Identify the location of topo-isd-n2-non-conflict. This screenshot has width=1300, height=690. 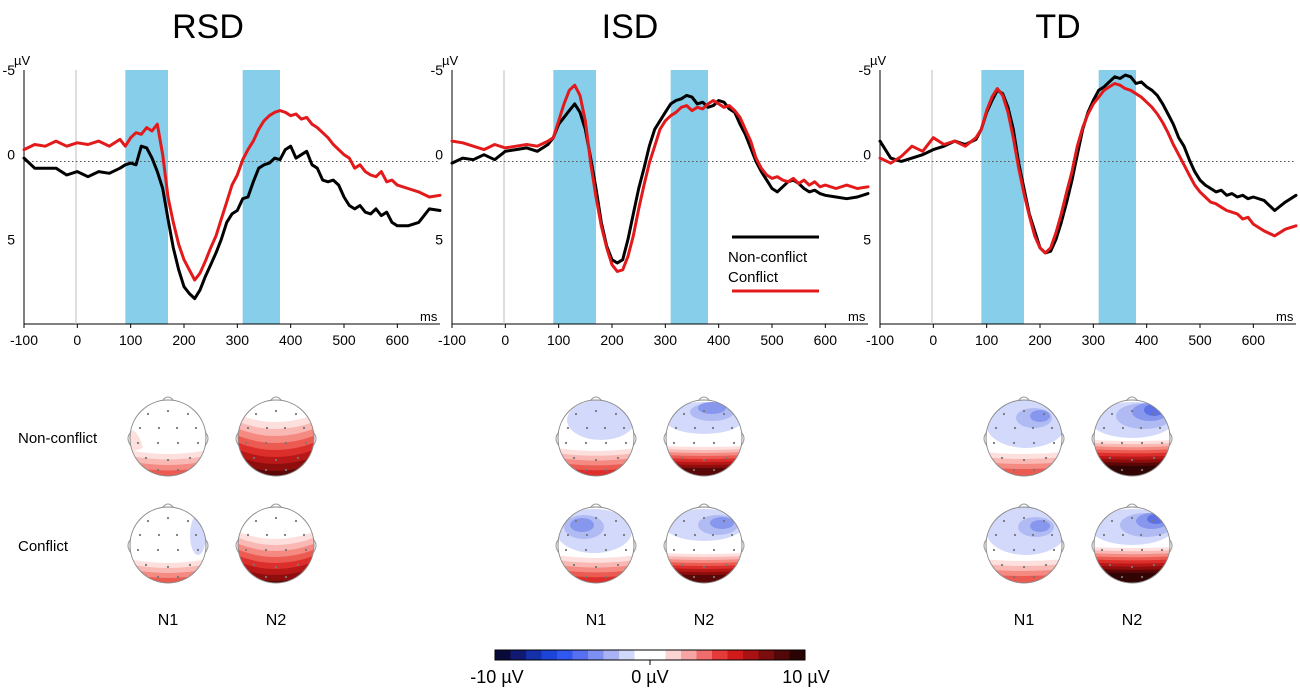
(704, 436).